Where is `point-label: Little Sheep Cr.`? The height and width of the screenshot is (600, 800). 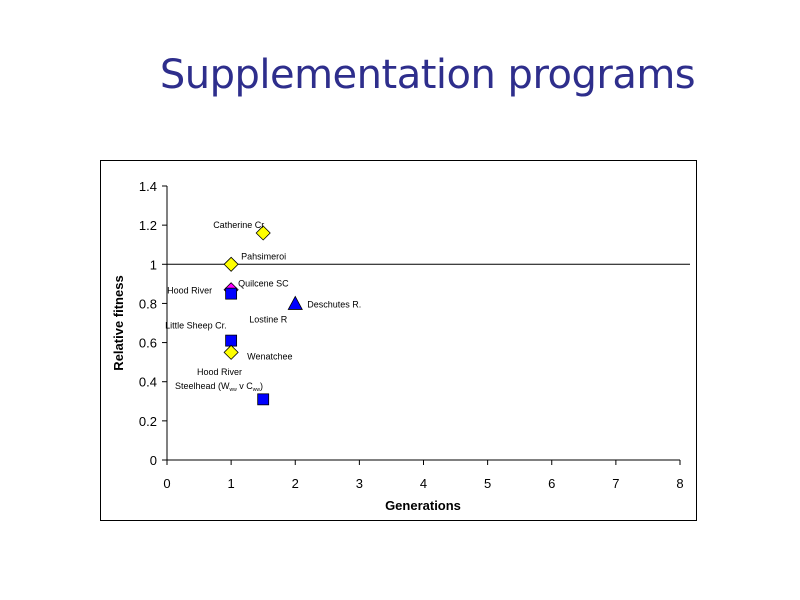
point-label: Little Sheep Cr. is located at coordinates (196, 326).